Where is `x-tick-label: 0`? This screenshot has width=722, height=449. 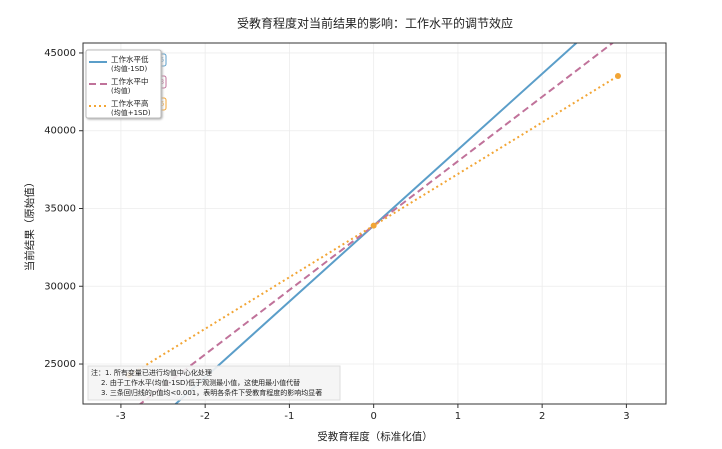
x-tick-label: 0 is located at coordinates (373, 416).